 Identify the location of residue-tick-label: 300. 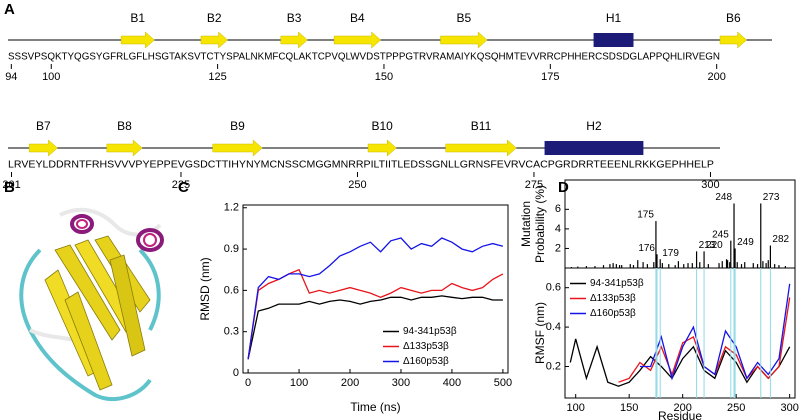
(710, 185).